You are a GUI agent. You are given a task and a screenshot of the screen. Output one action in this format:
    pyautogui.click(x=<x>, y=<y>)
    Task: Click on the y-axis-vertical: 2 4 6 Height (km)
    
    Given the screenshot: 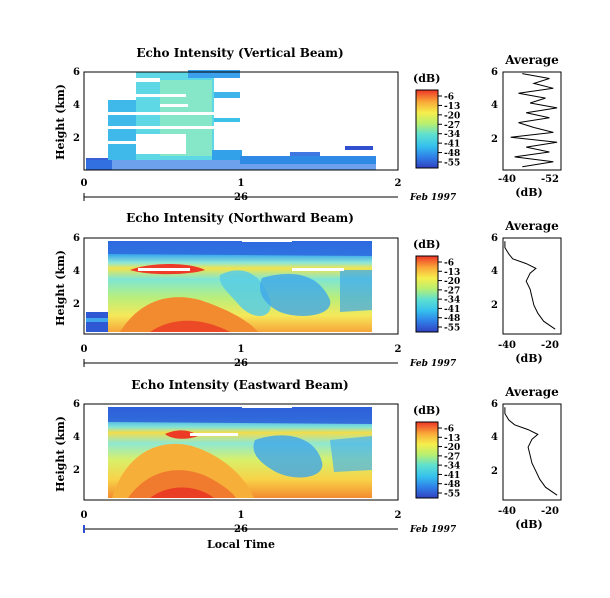 What is the action you would take?
    pyautogui.click(x=67, y=113)
    